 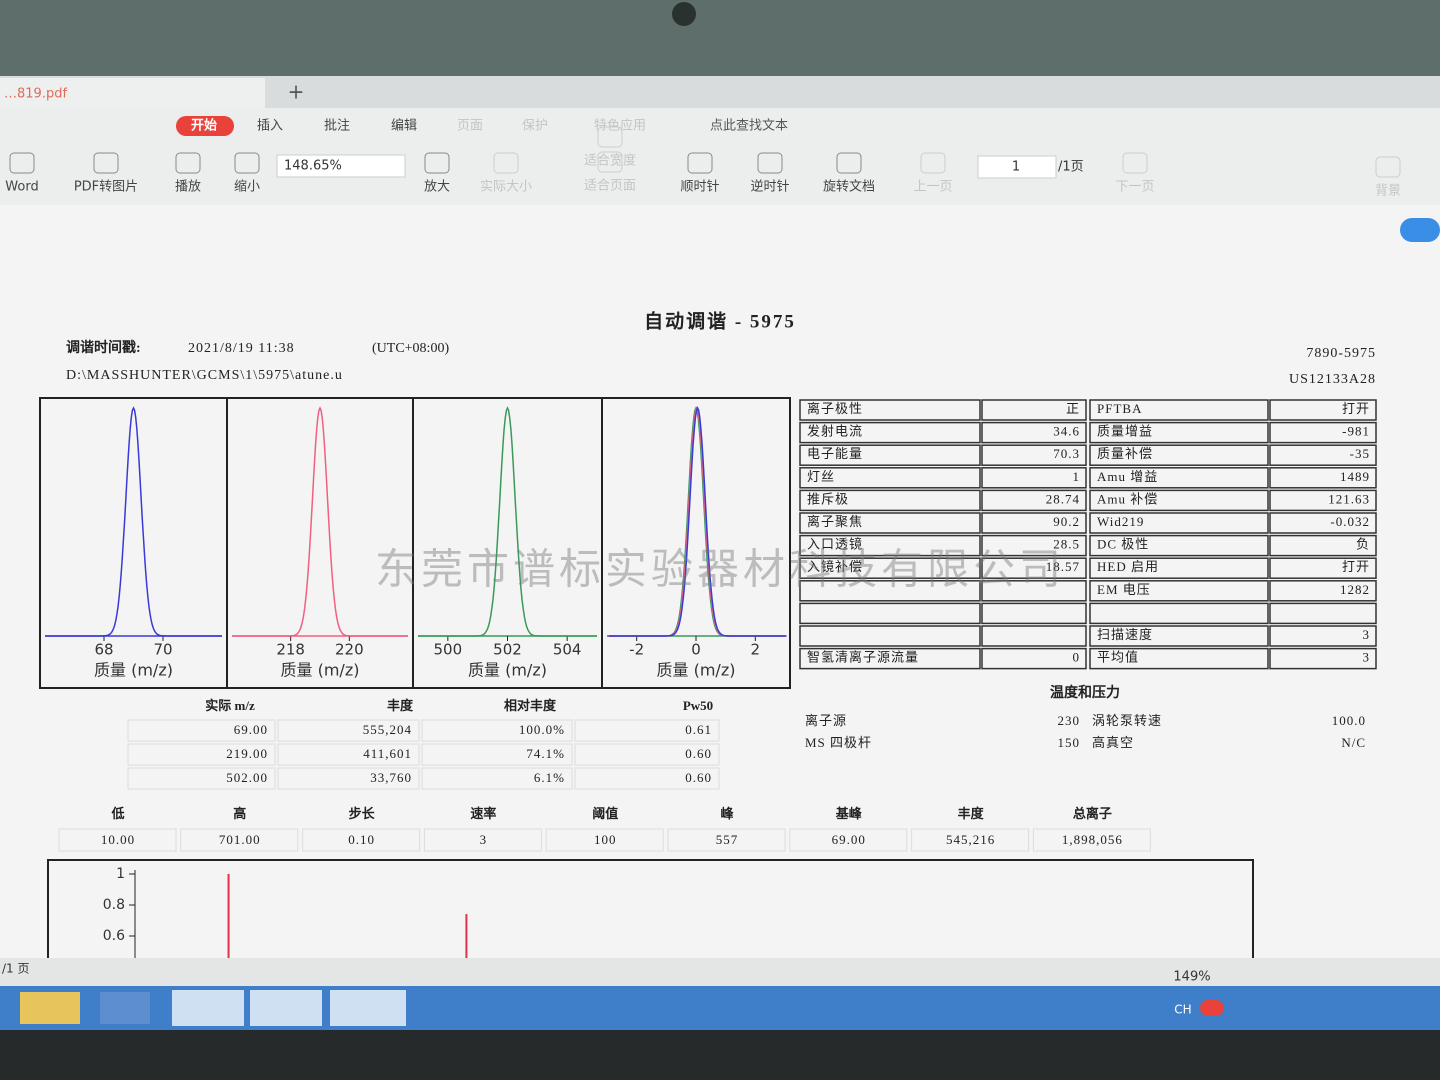 What do you see at coordinates (1077, 476) in the screenshot?
I see `param-cell: 1` at bounding box center [1077, 476].